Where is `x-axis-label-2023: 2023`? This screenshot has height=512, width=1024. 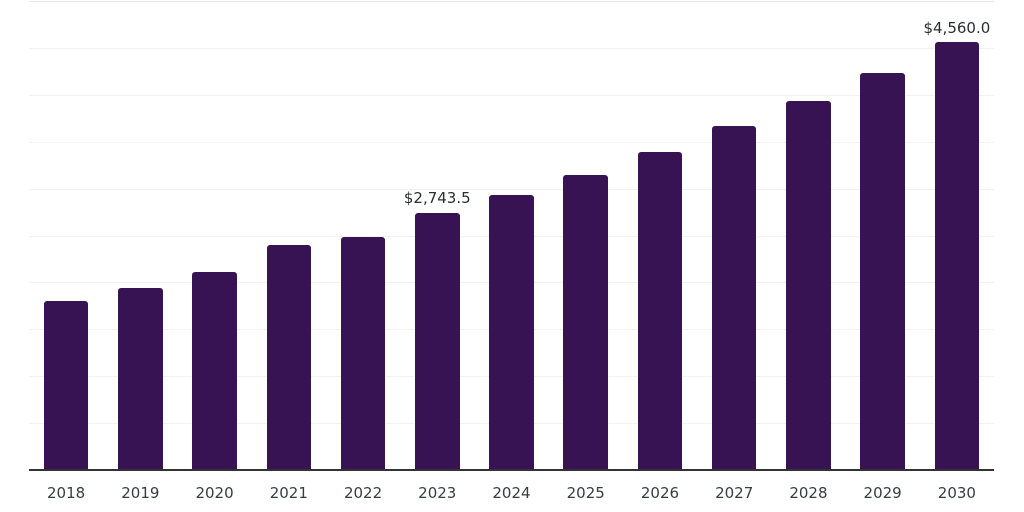
x-axis-label-2023: 2023 is located at coordinates (437, 493).